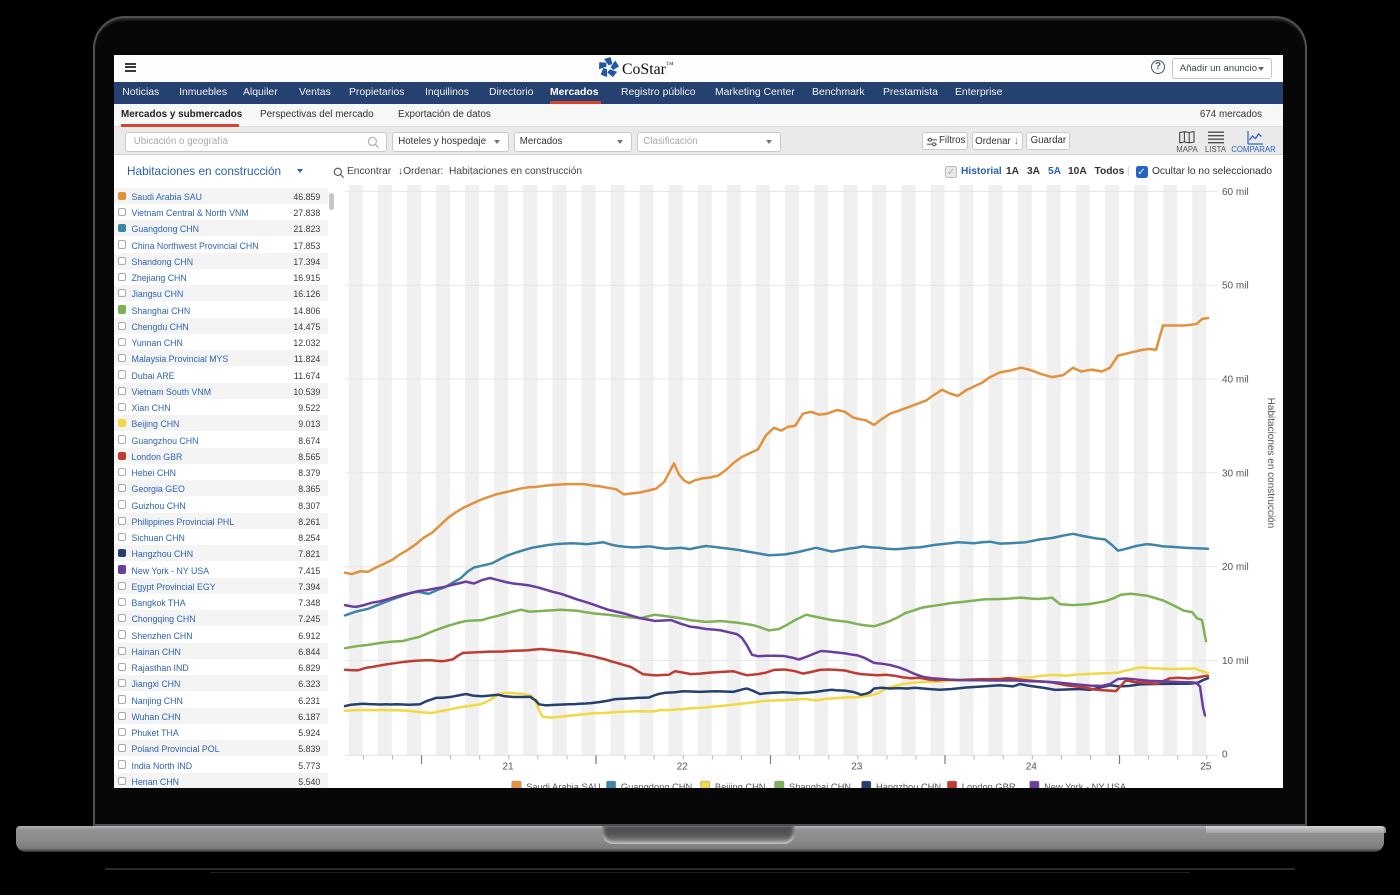 This screenshot has height=895, width=1400. Describe the element at coordinates (563, 785) in the screenshot. I see `svg-text: Saudi Arabia SAU` at that location.